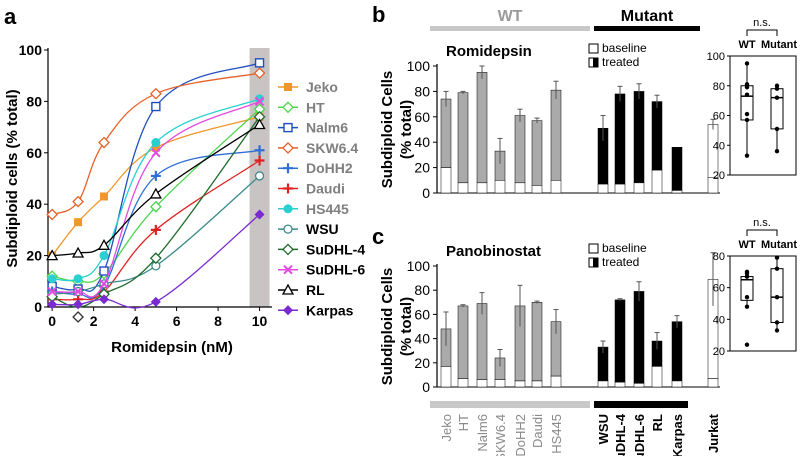 This screenshot has height=456, width=800. What do you see at coordinates (593, 248) in the screenshot?
I see `legend-c-baseline-swatch` at bounding box center [593, 248].